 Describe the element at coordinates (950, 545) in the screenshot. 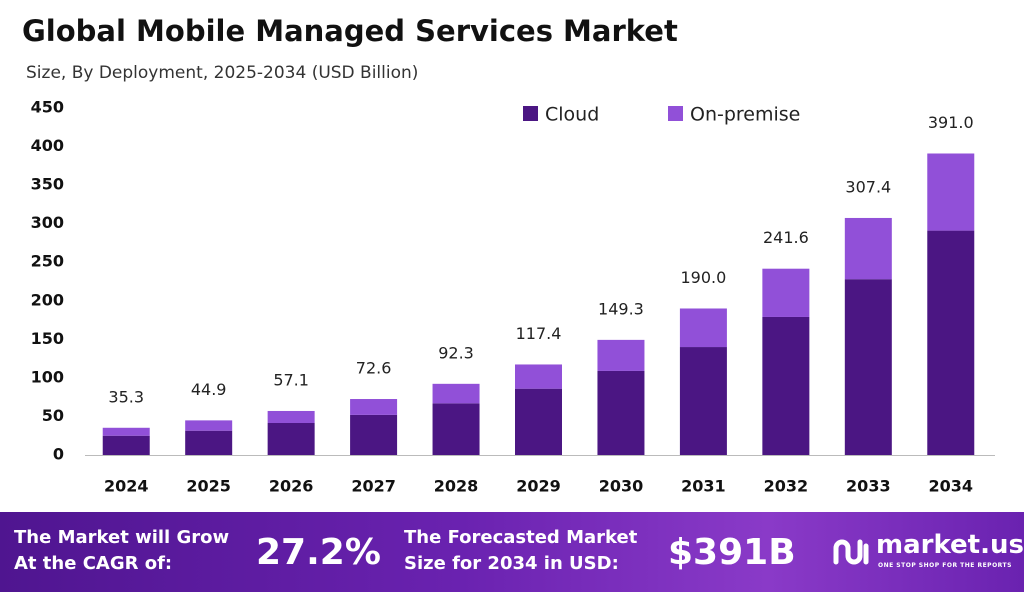

I see `brand-name: market.us` at that location.